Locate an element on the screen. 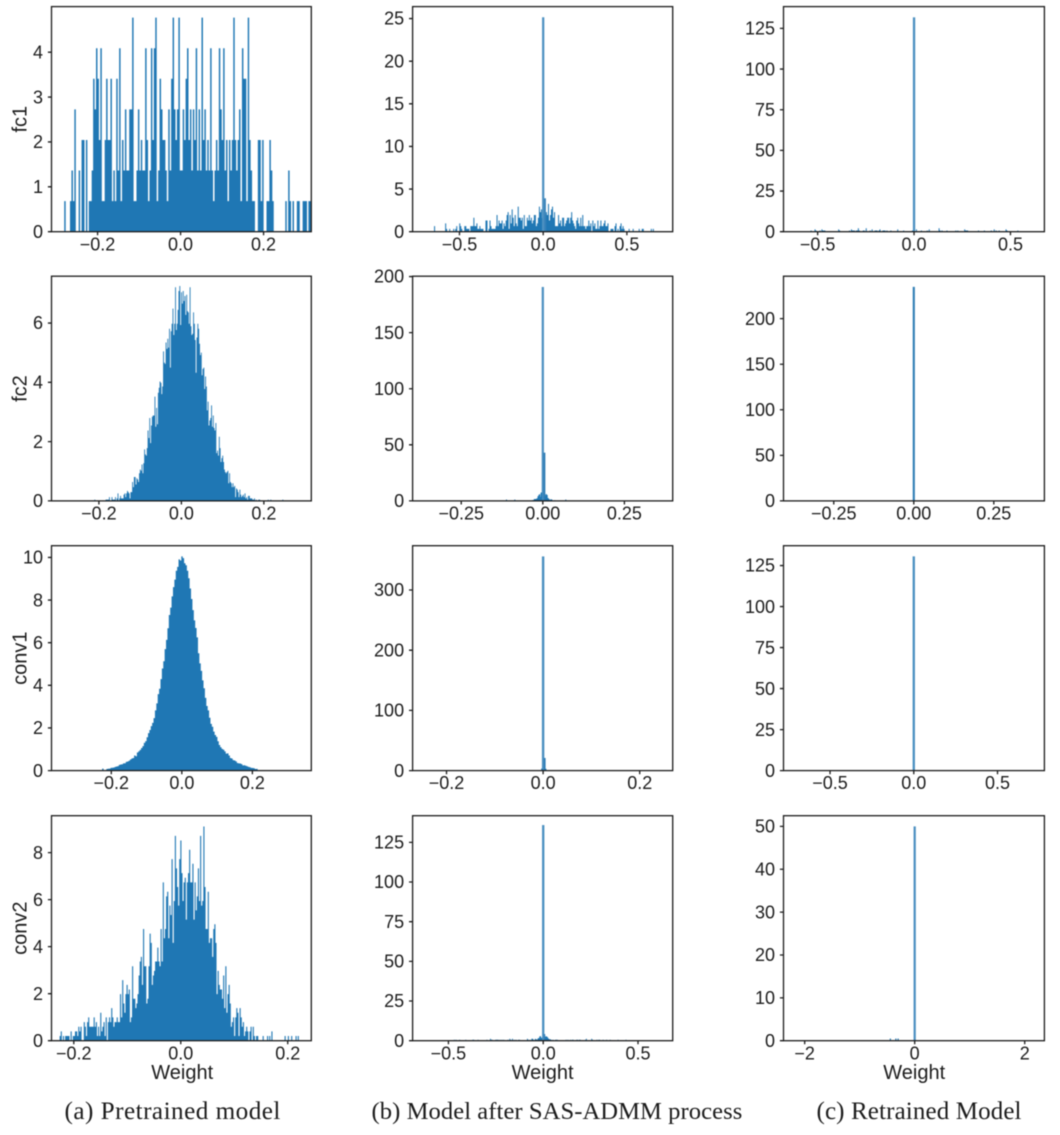 Image resolution: width=1060 pixels, height=1135 pixels. svg-text: −2 is located at coordinates (804, 1053).